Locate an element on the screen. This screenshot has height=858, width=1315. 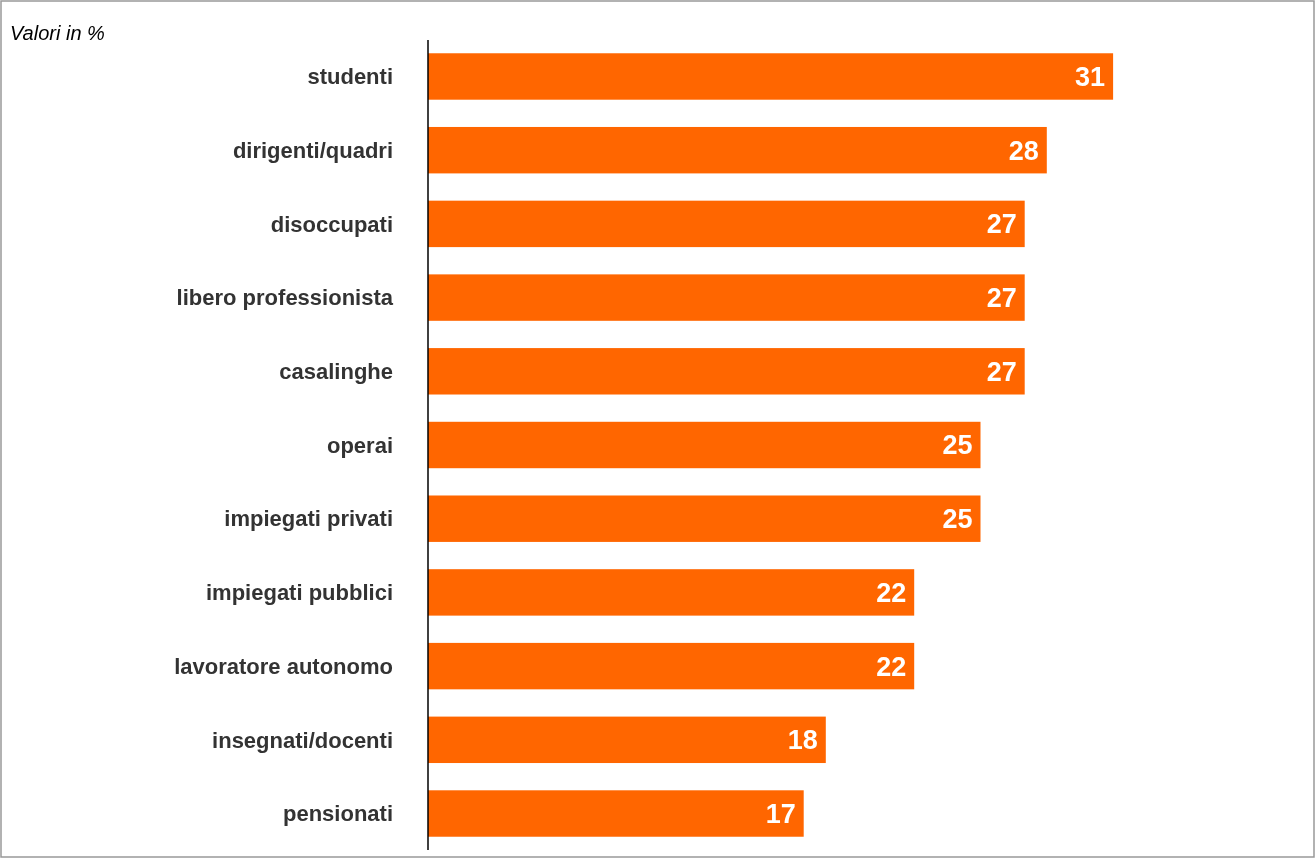
data-label: 17 is located at coordinates (780, 813).